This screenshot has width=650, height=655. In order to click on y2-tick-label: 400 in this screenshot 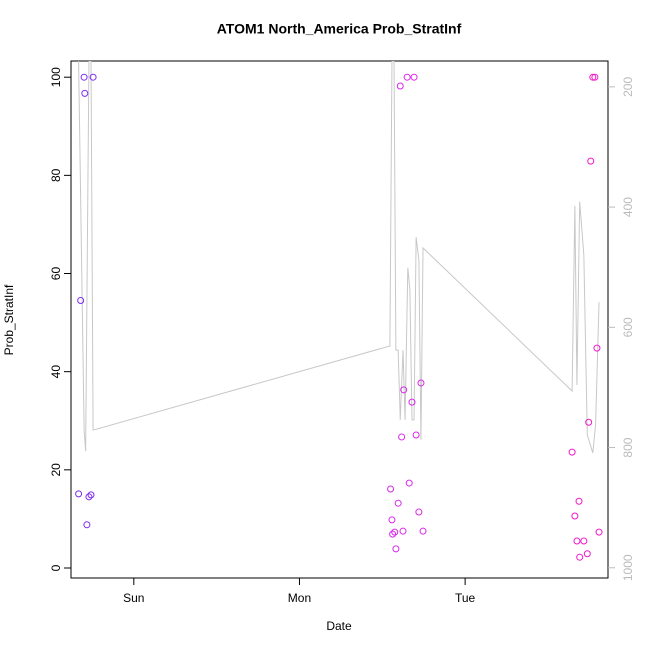, I will do `click(628, 207)`.